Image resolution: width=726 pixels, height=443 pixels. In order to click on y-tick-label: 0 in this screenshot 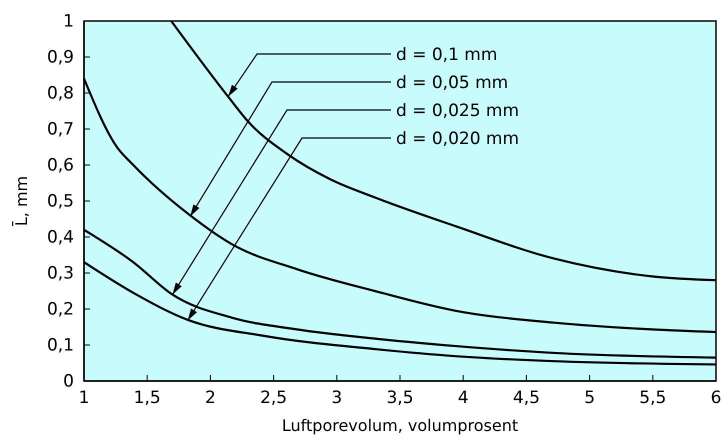, I will do `click(68, 381)`.